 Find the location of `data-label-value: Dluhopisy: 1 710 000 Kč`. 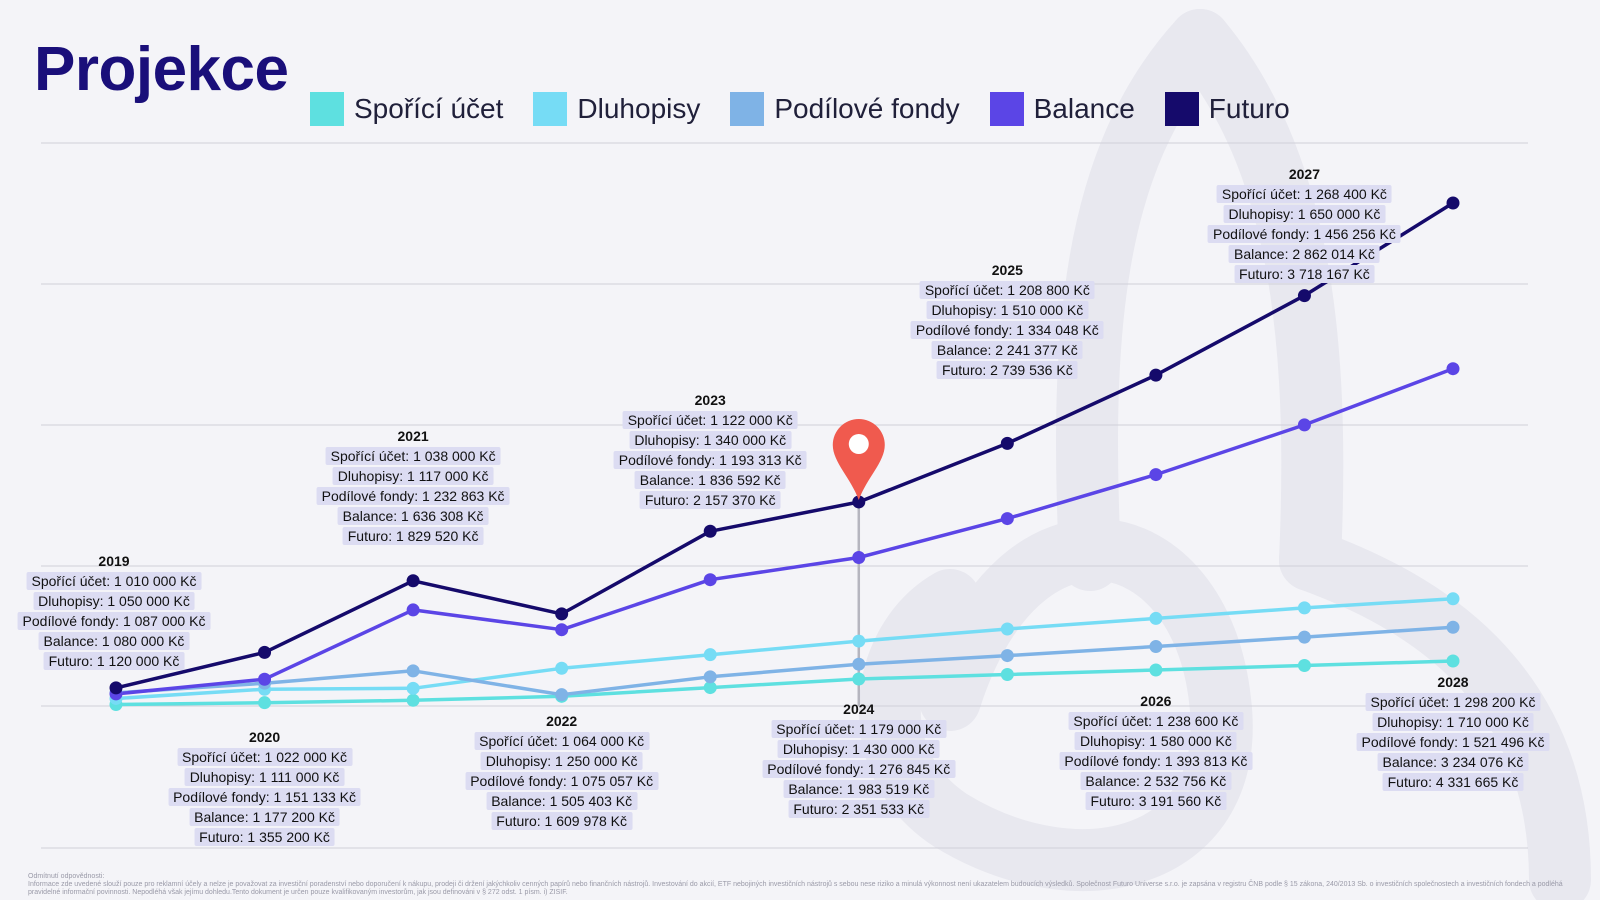

data-label-value: Dluhopisy: 1 710 000 Kč is located at coordinates (1453, 722).